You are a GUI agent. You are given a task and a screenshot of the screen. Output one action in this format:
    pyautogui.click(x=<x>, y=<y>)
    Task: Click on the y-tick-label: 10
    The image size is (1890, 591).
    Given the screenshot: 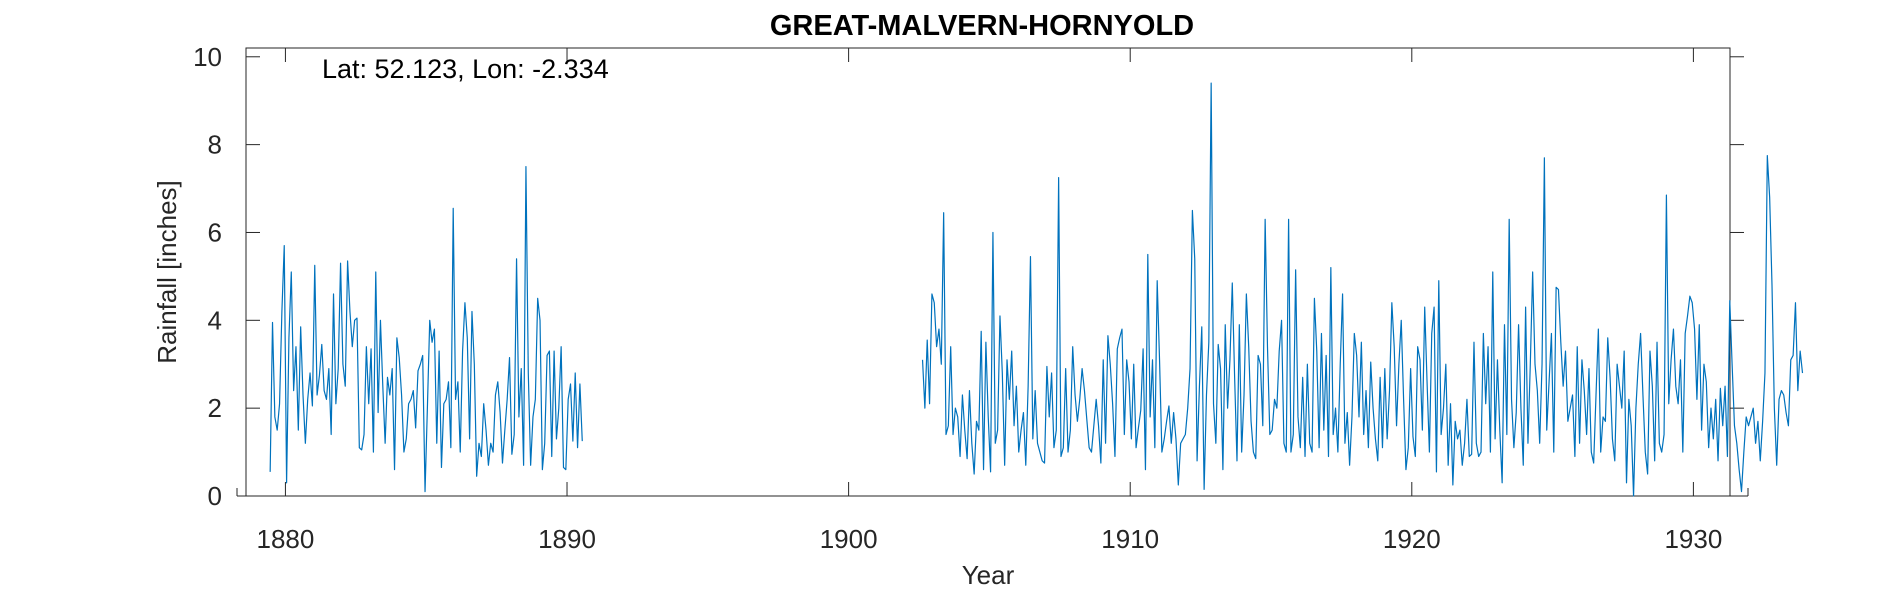 What is the action you would take?
    pyautogui.click(x=207, y=57)
    